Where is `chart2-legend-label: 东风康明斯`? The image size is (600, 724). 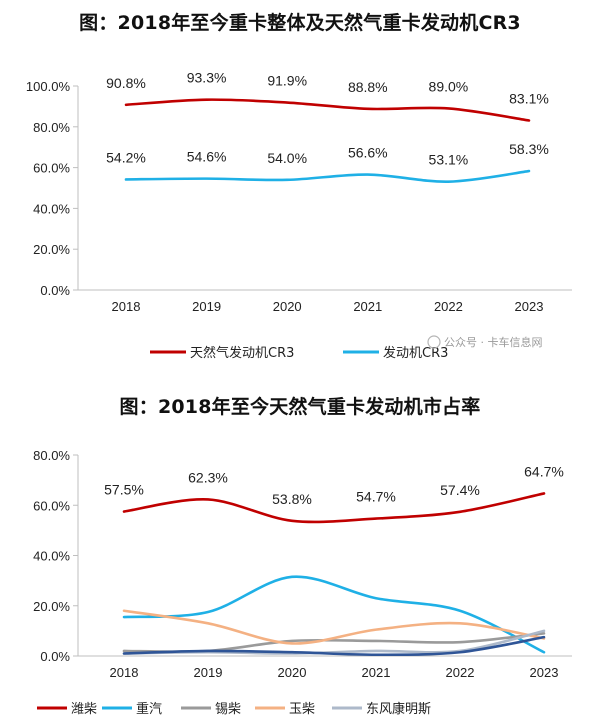
chart2-legend-label: 东风康明斯 is located at coordinates (398, 709).